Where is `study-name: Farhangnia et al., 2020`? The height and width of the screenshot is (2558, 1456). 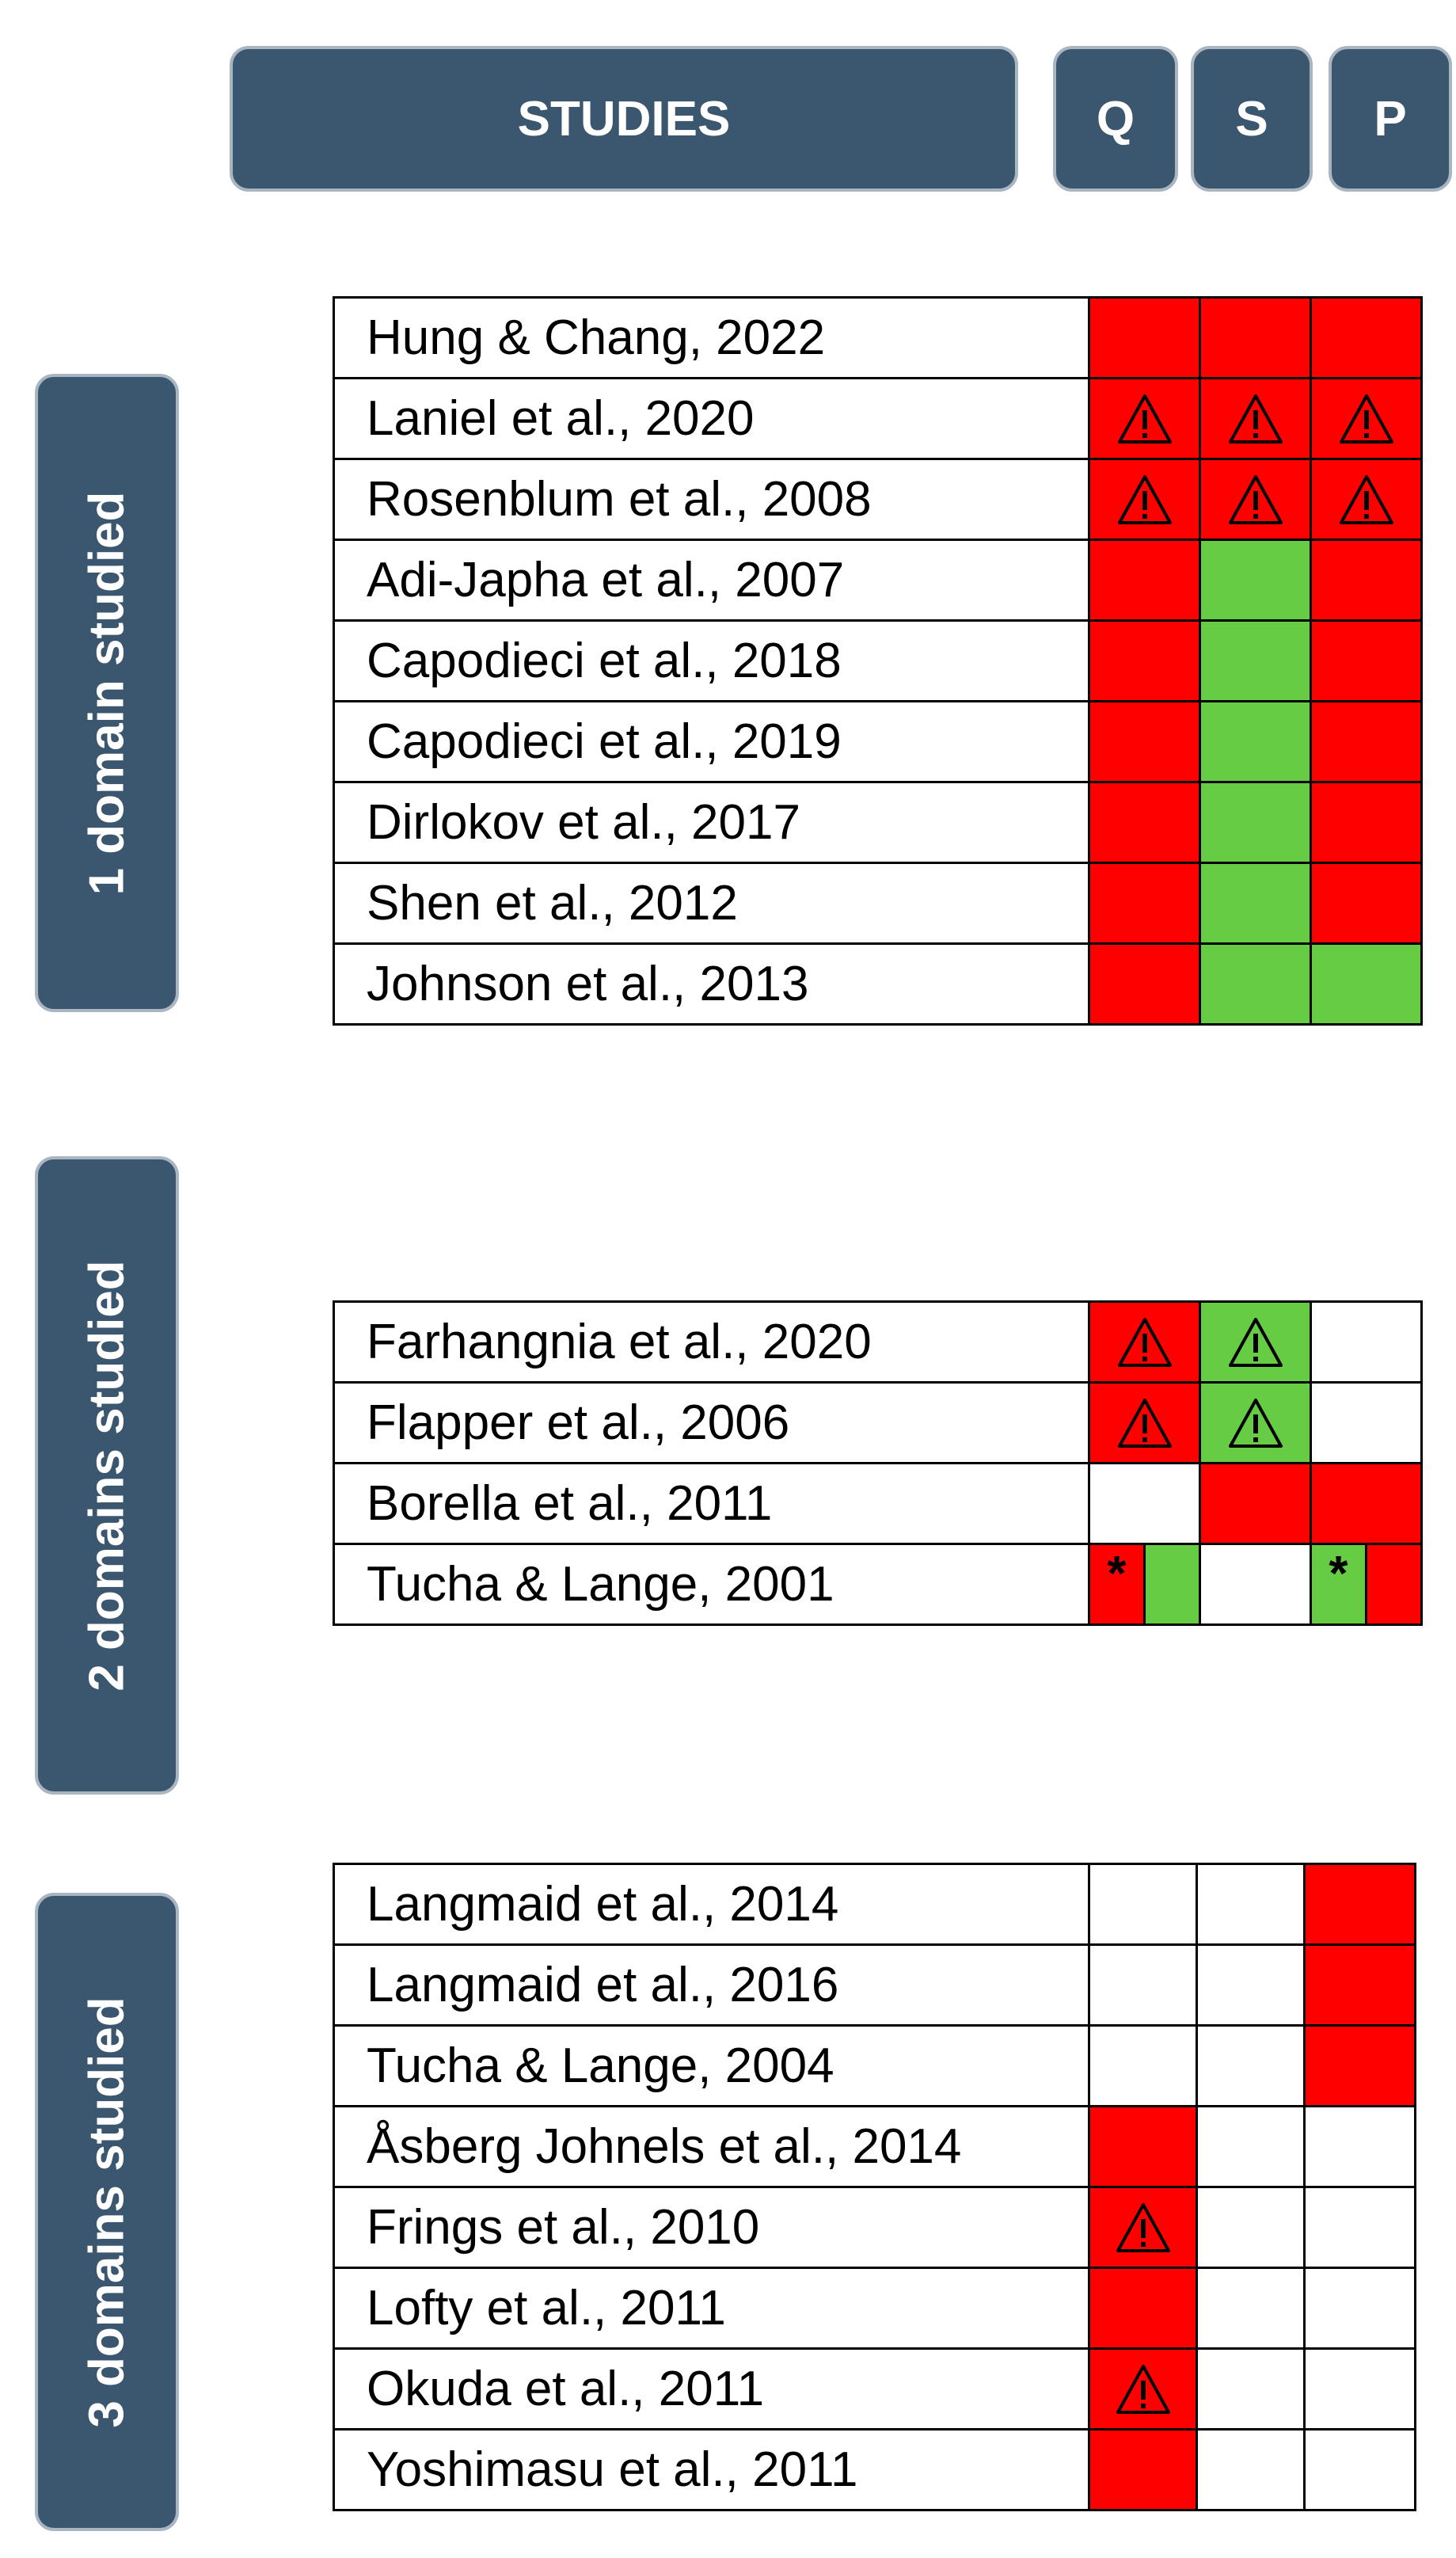
study-name: Farhangnia et al., 2020 is located at coordinates (711, 1342).